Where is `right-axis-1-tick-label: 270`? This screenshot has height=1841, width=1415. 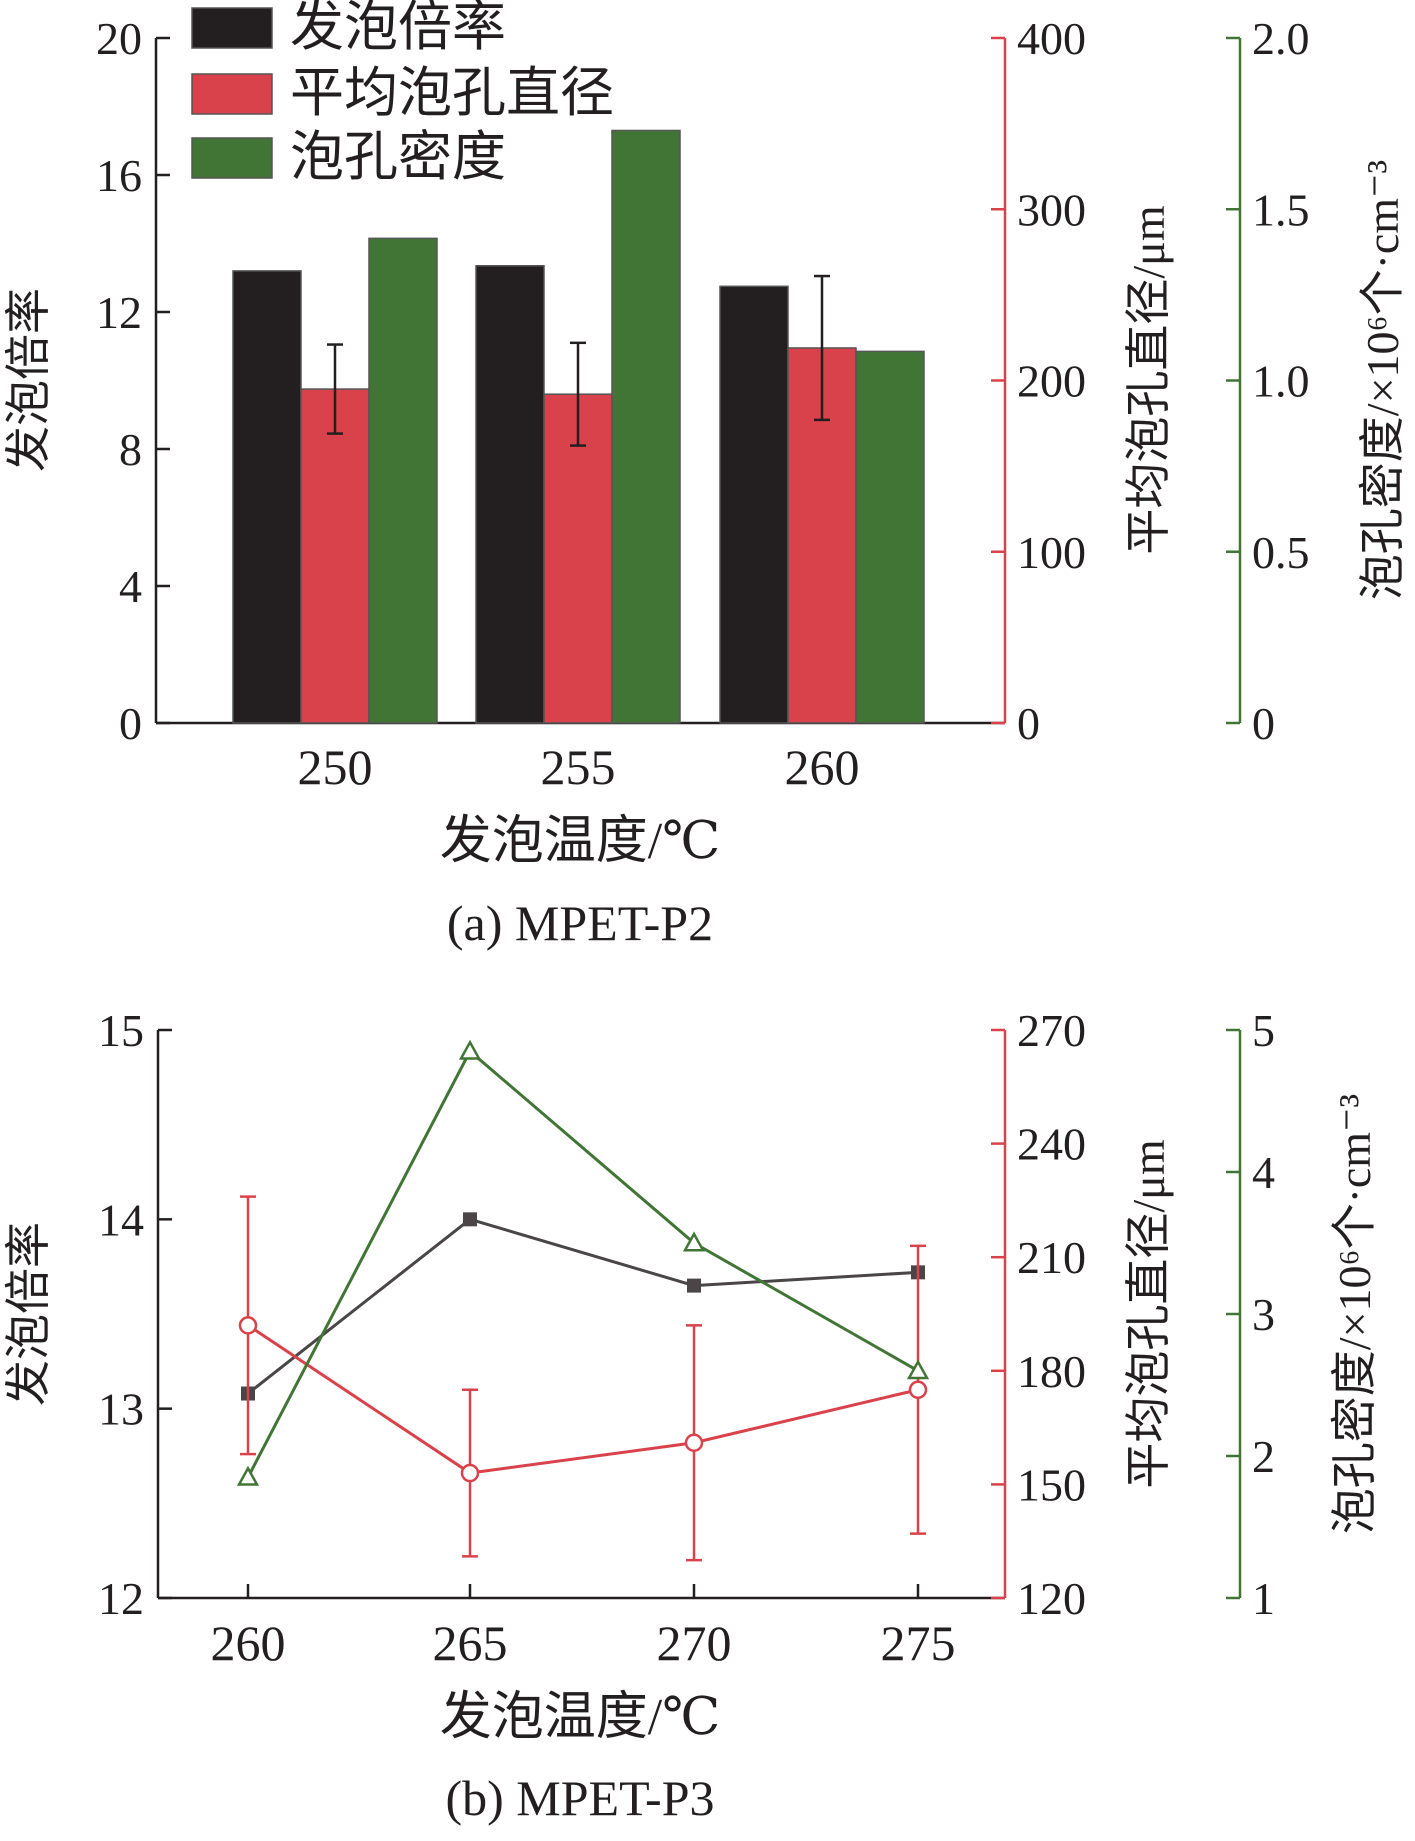
right-axis-1-tick-label: 270 is located at coordinates (1051, 1030).